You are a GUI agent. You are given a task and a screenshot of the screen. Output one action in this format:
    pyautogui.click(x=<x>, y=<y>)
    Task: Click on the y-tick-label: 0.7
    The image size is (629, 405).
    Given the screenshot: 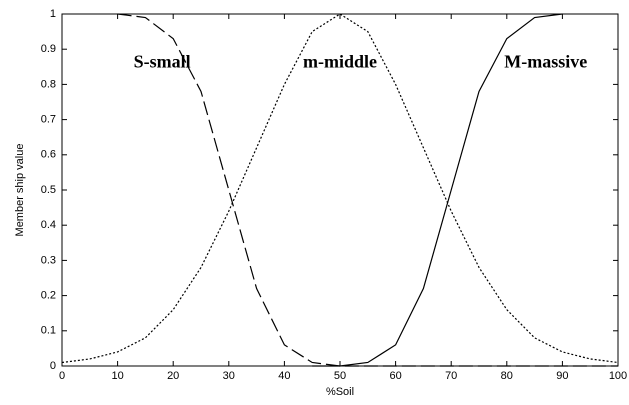 What is the action you would take?
    pyautogui.click(x=48, y=120)
    